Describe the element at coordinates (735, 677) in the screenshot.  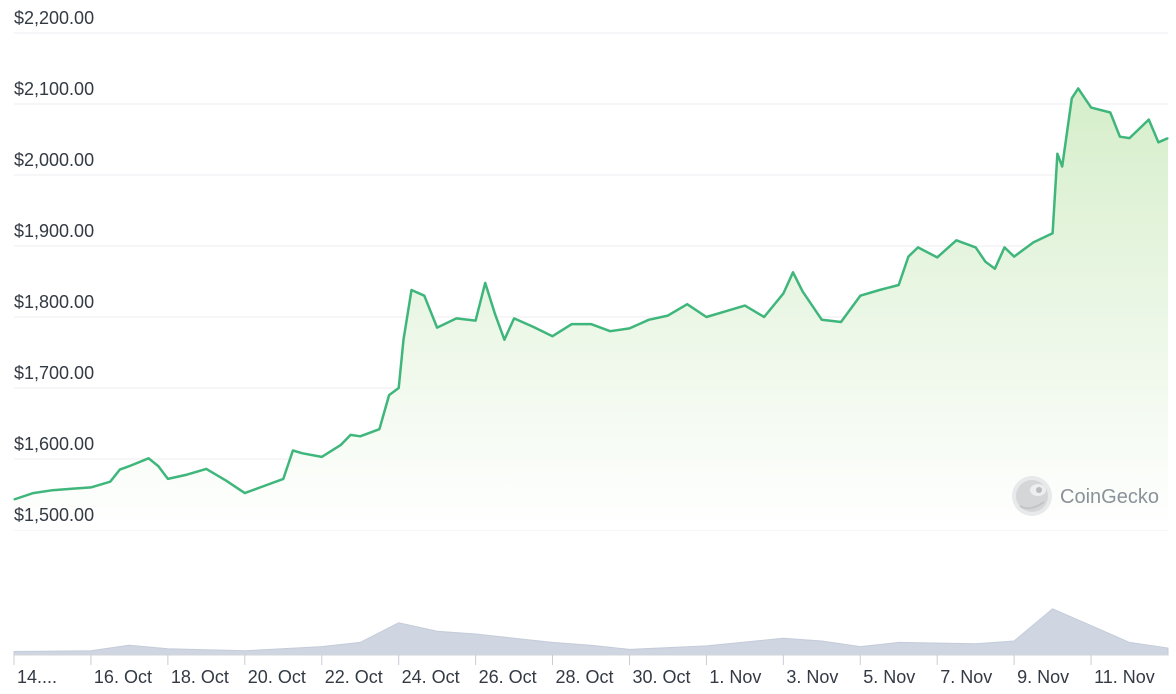
I see `x-tick-label: 1. Nov` at that location.